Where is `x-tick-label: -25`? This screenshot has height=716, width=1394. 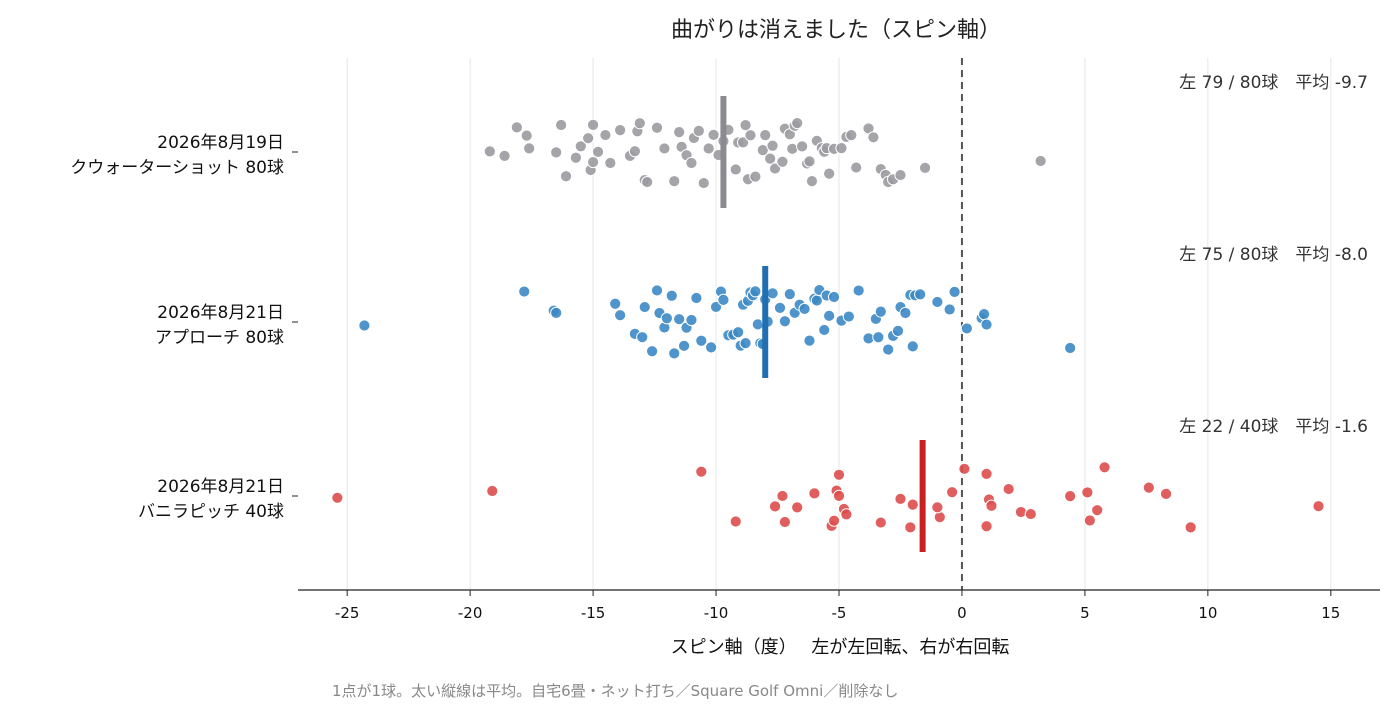 x-tick-label: -25 is located at coordinates (347, 613).